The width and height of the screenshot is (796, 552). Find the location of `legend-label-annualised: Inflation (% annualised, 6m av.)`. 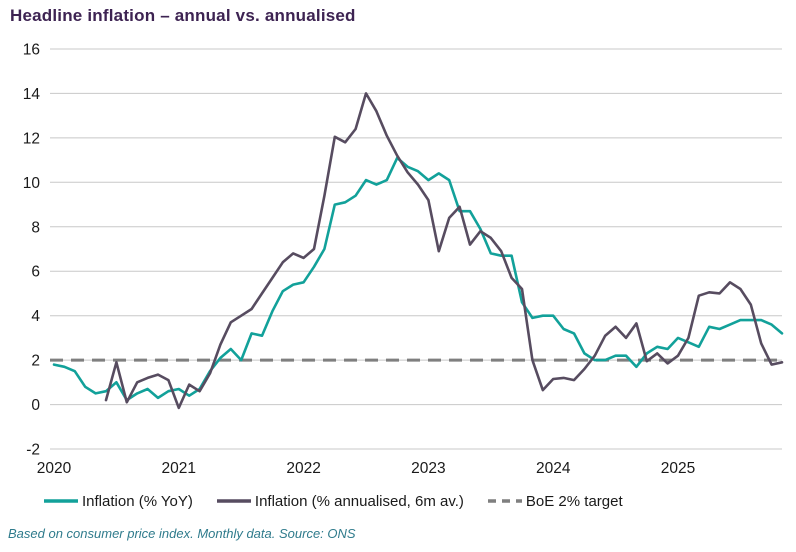

legend-label-annualised: Inflation (% annualised, 6m av.) is located at coordinates (359, 501).